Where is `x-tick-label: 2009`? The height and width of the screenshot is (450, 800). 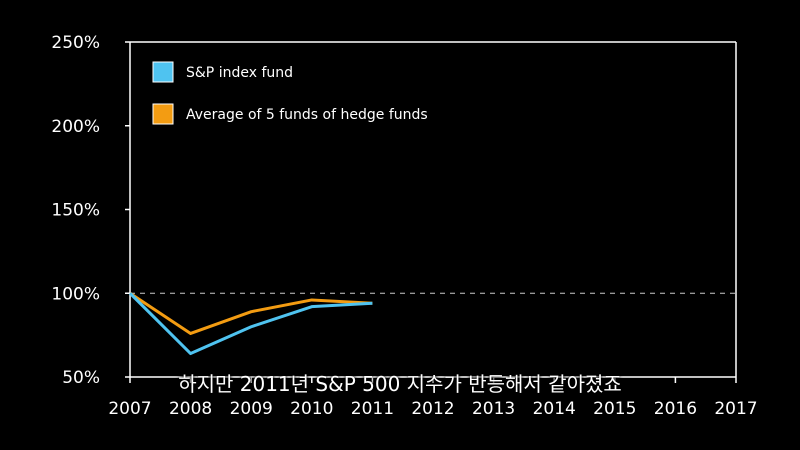 x-tick-label: 2009 is located at coordinates (251, 409).